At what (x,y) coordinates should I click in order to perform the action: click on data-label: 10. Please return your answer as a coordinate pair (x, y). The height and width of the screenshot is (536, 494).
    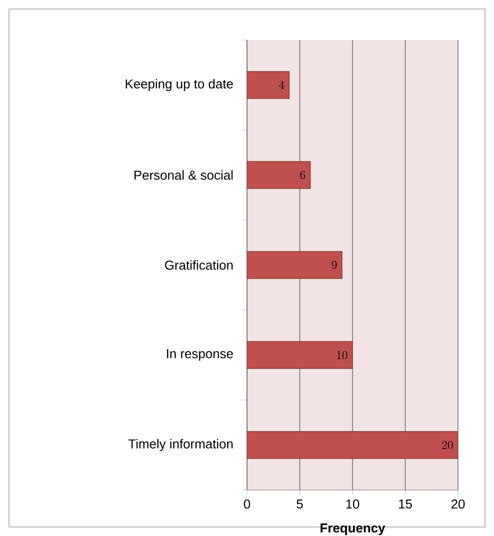
    Looking at the image, I should click on (342, 355).